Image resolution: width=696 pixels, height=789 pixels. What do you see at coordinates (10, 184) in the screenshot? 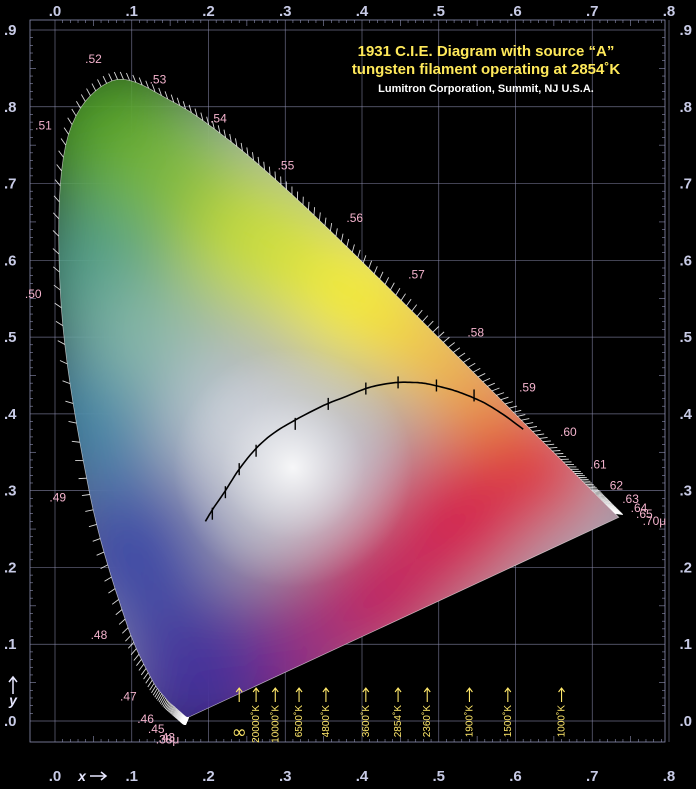
I see `y-tick-label-left: .7` at bounding box center [10, 184].